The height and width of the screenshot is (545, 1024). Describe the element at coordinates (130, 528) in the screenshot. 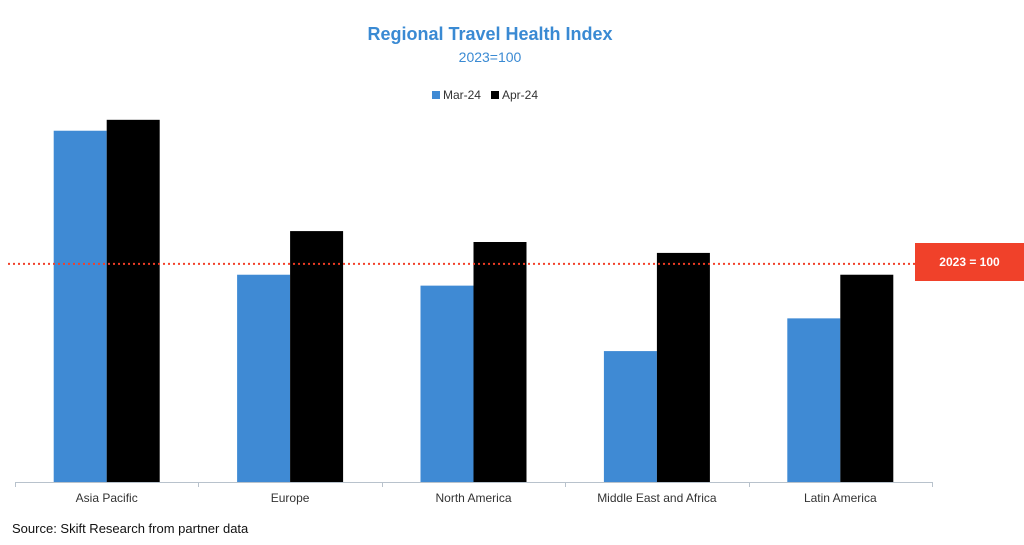

I see `source-note: Source: Skift Research from partner data` at that location.